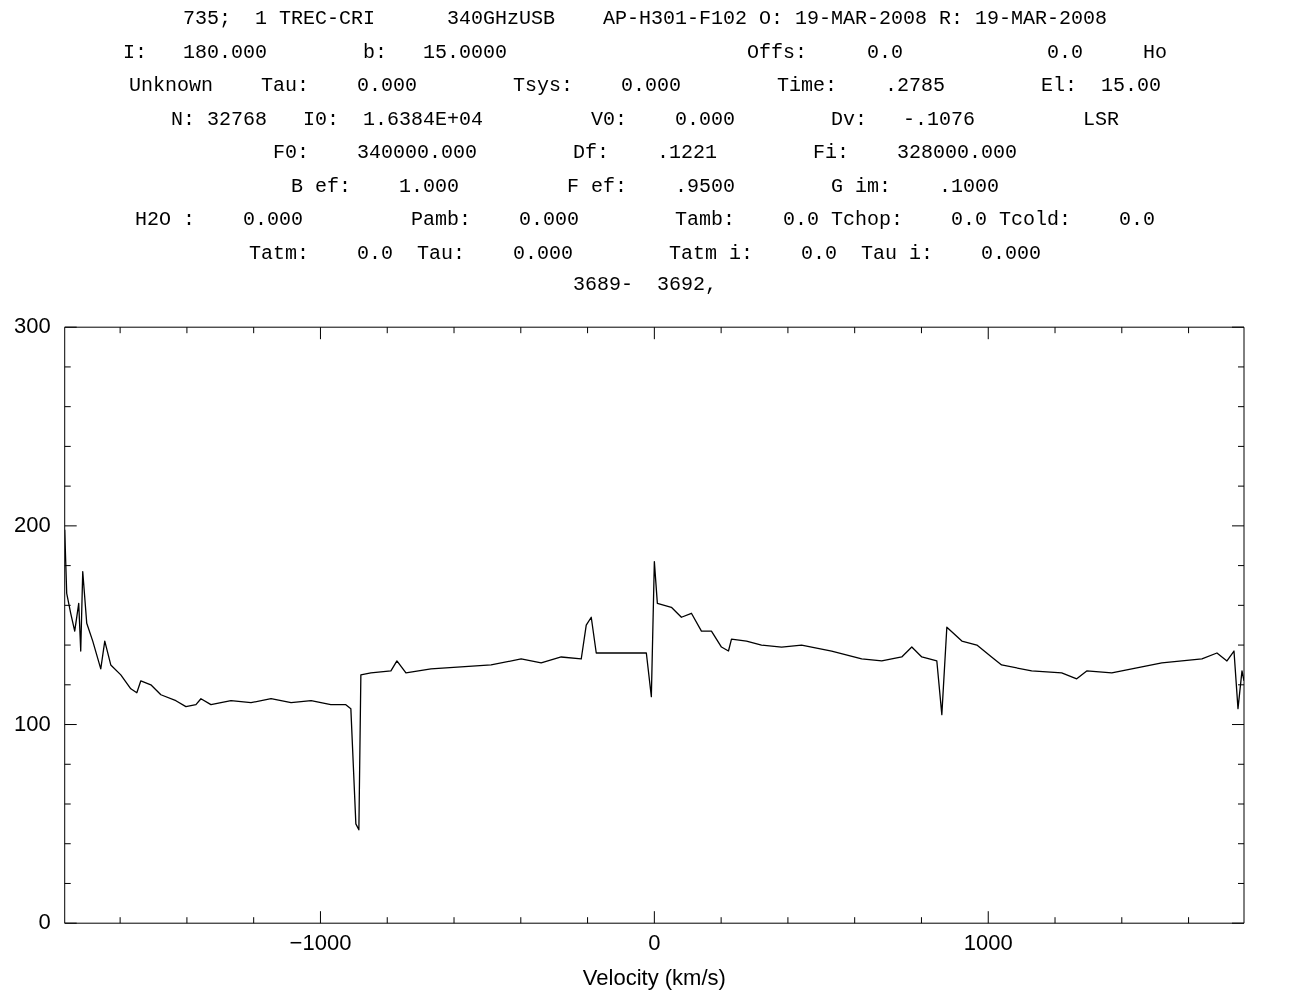 The image size is (1290, 996). Describe the element at coordinates (645, 153) in the screenshot. I see `text: F0: 340000.000 Df: .1221 Fi: 328000.000` at that location.